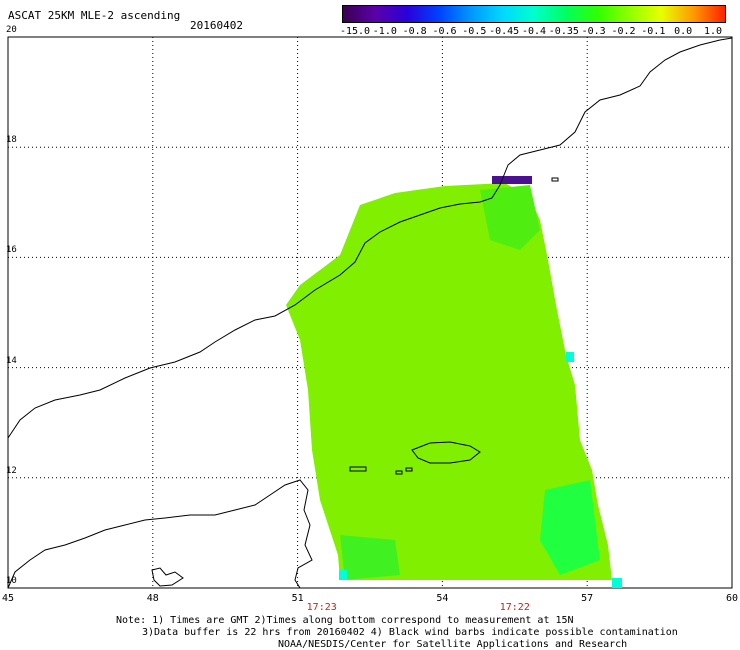 The height and width of the screenshot is (650, 740). Describe the element at coordinates (11, 581) in the screenshot. I see `latitude-label: 10` at that location.